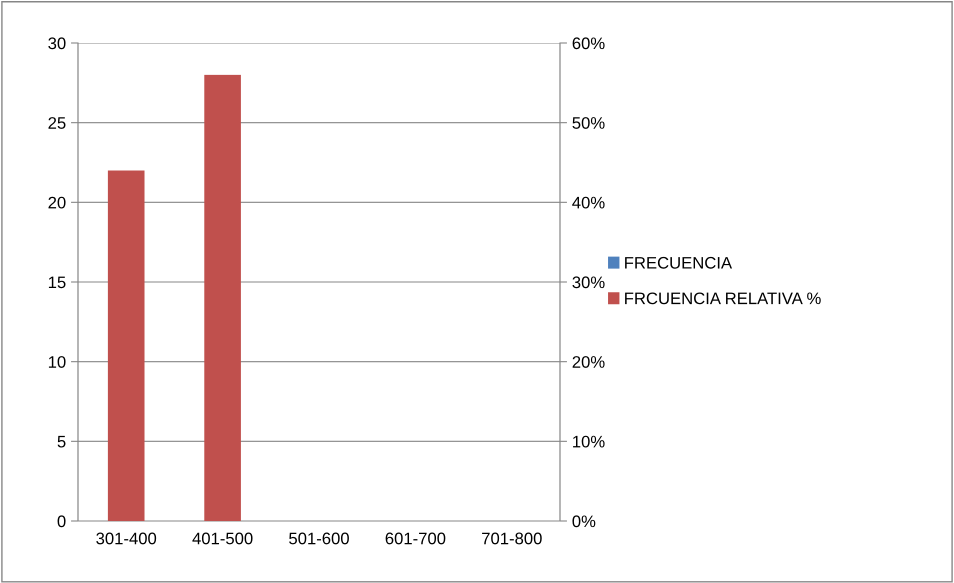  What do you see at coordinates (512, 538) in the screenshot?
I see `x-tick-label: 701-800` at bounding box center [512, 538].